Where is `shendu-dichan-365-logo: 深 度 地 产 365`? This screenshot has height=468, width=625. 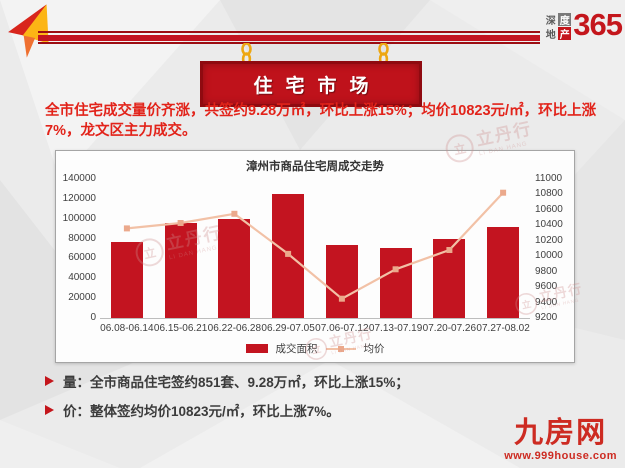
shendu-dichan-365-logo: 深 度 地 产 365 is located at coordinates (583, 24).